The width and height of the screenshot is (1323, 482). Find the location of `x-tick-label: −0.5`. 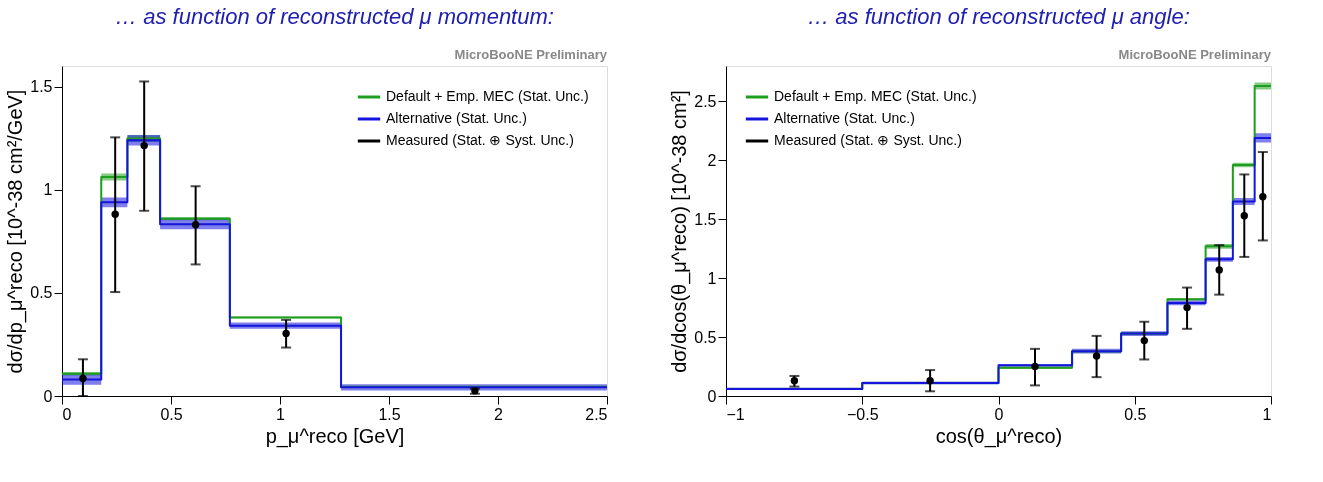

x-tick-label: −0.5 is located at coordinates (862, 414).